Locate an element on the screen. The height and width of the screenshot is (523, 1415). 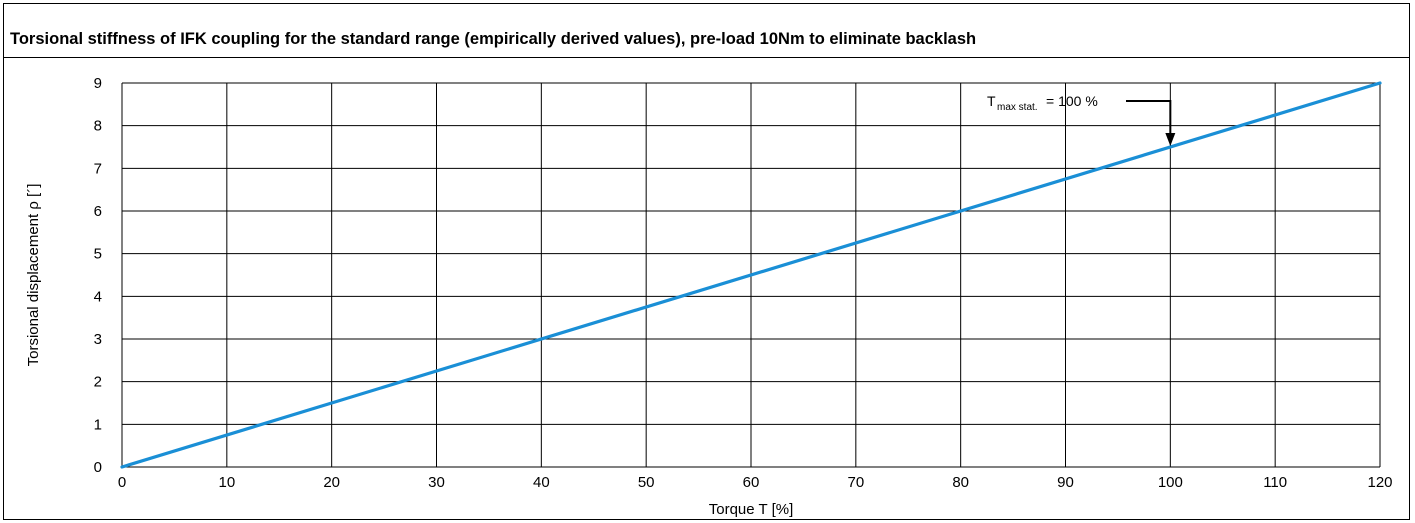
x-tick-label: 90 is located at coordinates (1065, 482).